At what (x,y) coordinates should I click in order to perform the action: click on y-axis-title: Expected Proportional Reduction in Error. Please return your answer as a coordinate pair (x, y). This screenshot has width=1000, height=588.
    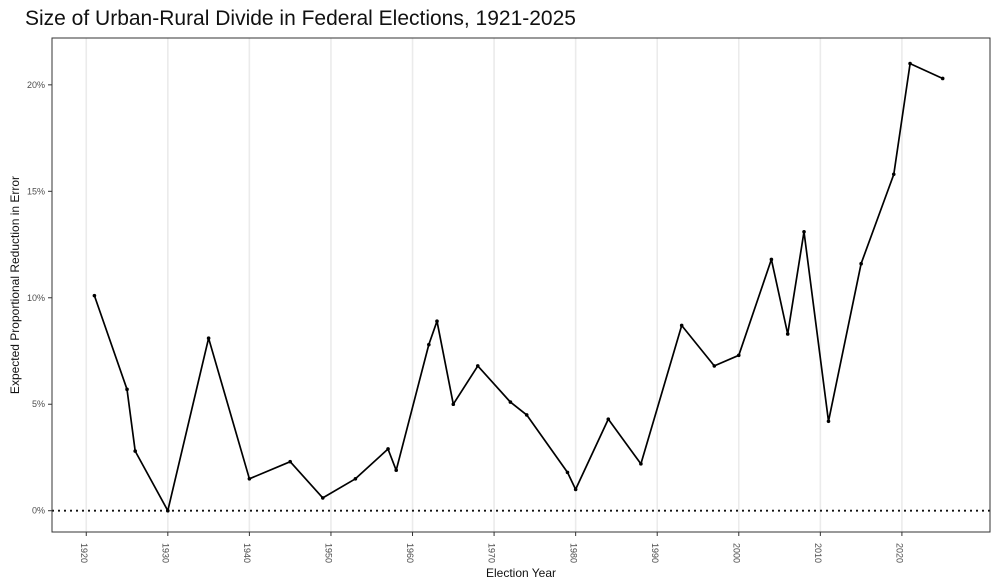
    Looking at the image, I should click on (15, 285).